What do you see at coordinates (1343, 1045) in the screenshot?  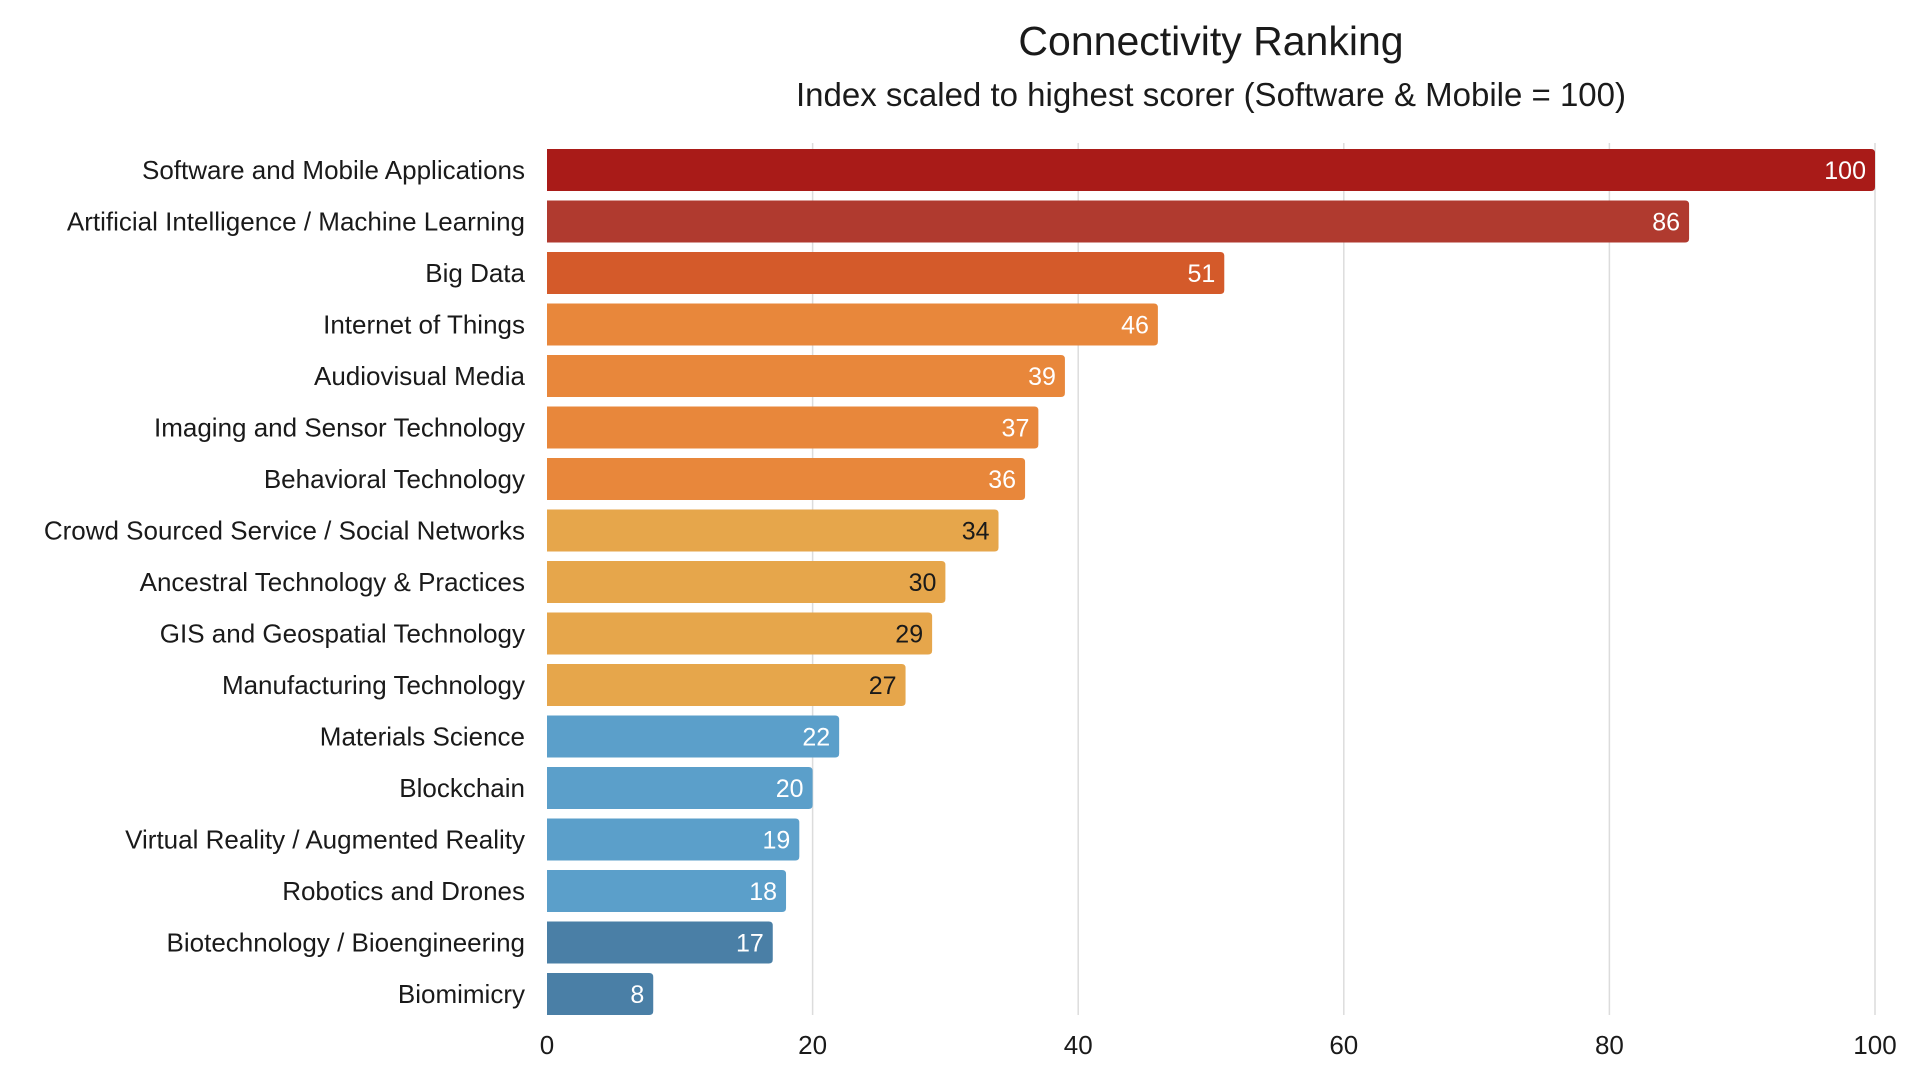 I see `x-tick-label: 60` at bounding box center [1343, 1045].